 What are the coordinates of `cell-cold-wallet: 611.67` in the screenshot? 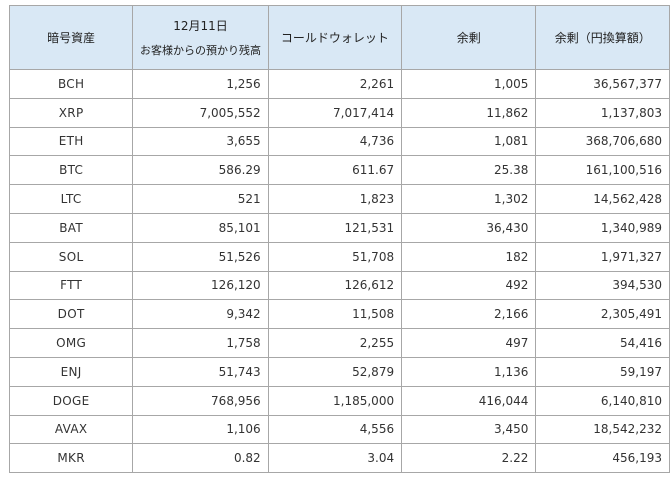 It's located at (335, 170).